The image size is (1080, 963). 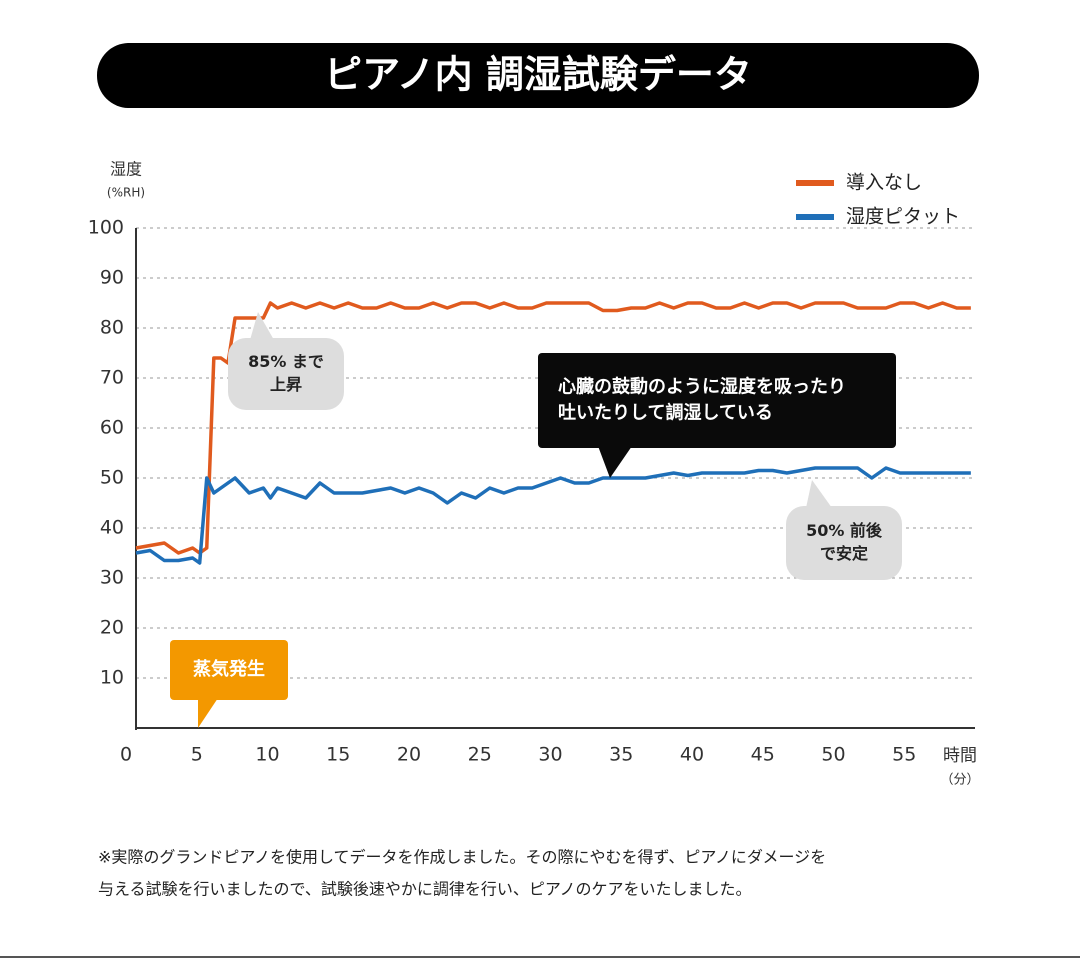 I want to click on title-banner, so click(x=538, y=75).